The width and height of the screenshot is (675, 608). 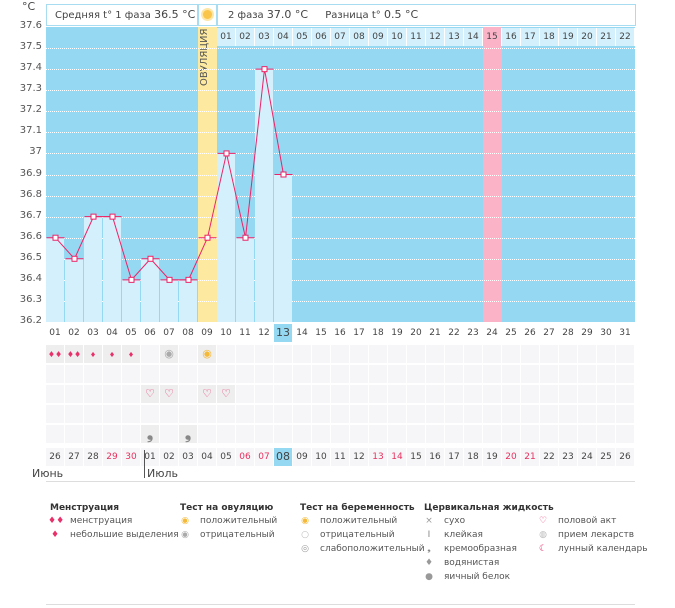 What do you see at coordinates (93, 457) in the screenshot?
I see `calendar-date: 28` at bounding box center [93, 457].